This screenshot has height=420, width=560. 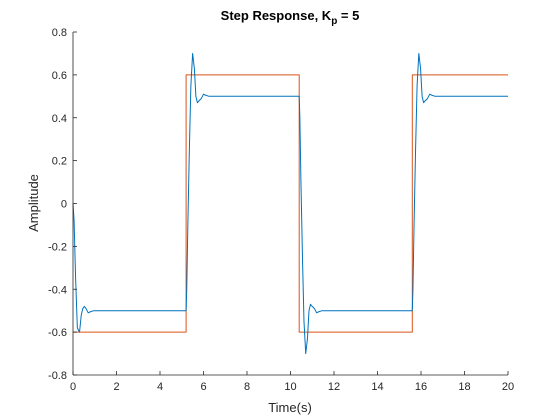 I want to click on y-tick-label: -0.2, so click(x=57, y=247).